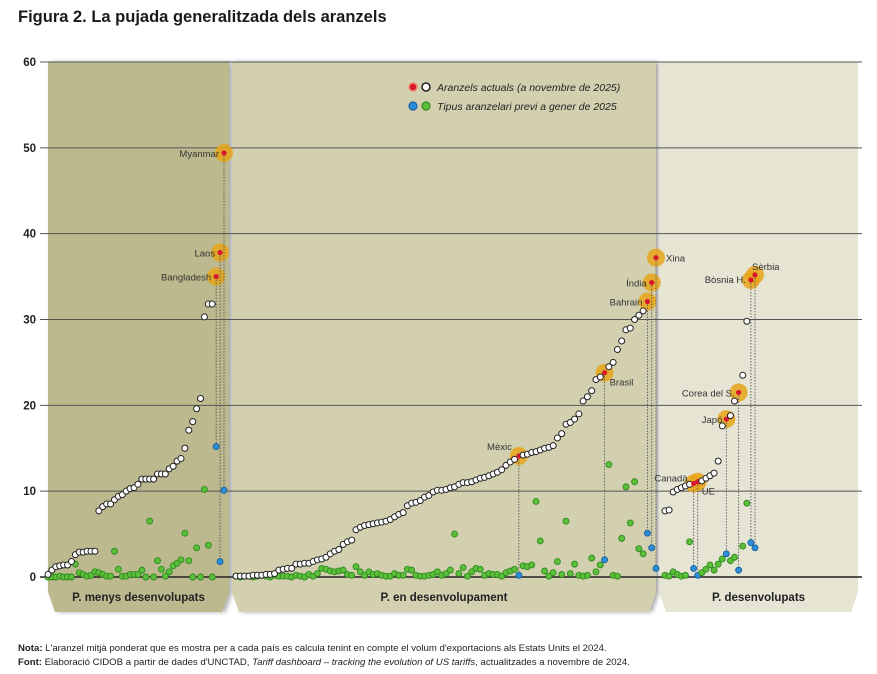 Image resolution: width=877 pixels, height=674 pixels. What do you see at coordinates (676, 259) in the screenshot?
I see `country-label: Xina` at bounding box center [676, 259].